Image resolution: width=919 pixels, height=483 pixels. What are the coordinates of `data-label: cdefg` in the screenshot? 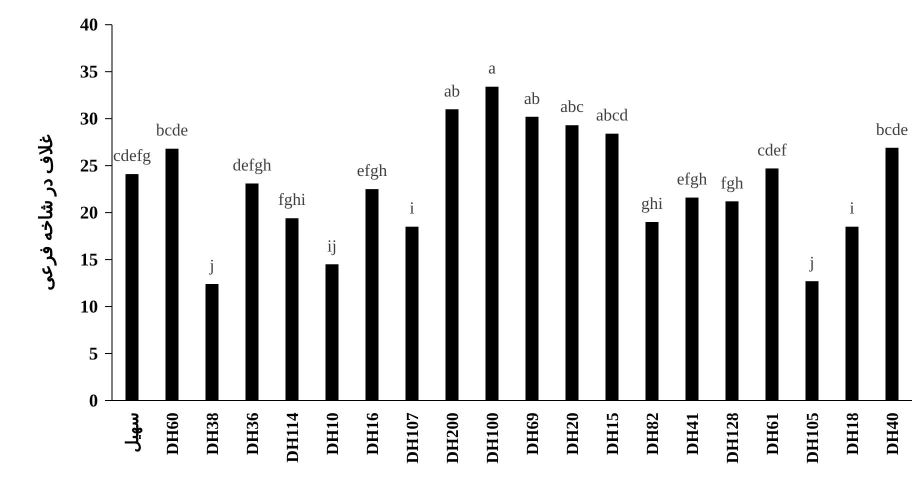 It's located at (132, 156).